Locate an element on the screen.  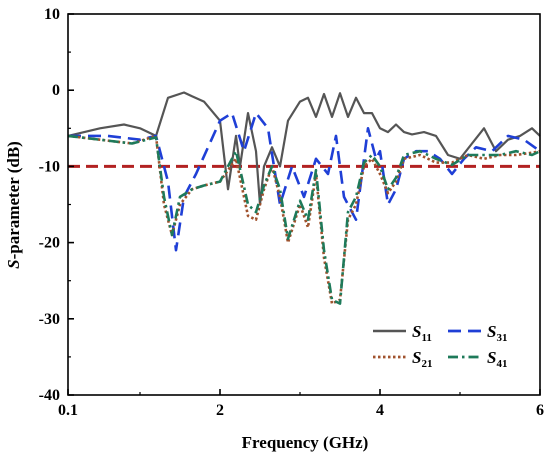
legend-label-s21: S21 is located at coordinates (422, 359).